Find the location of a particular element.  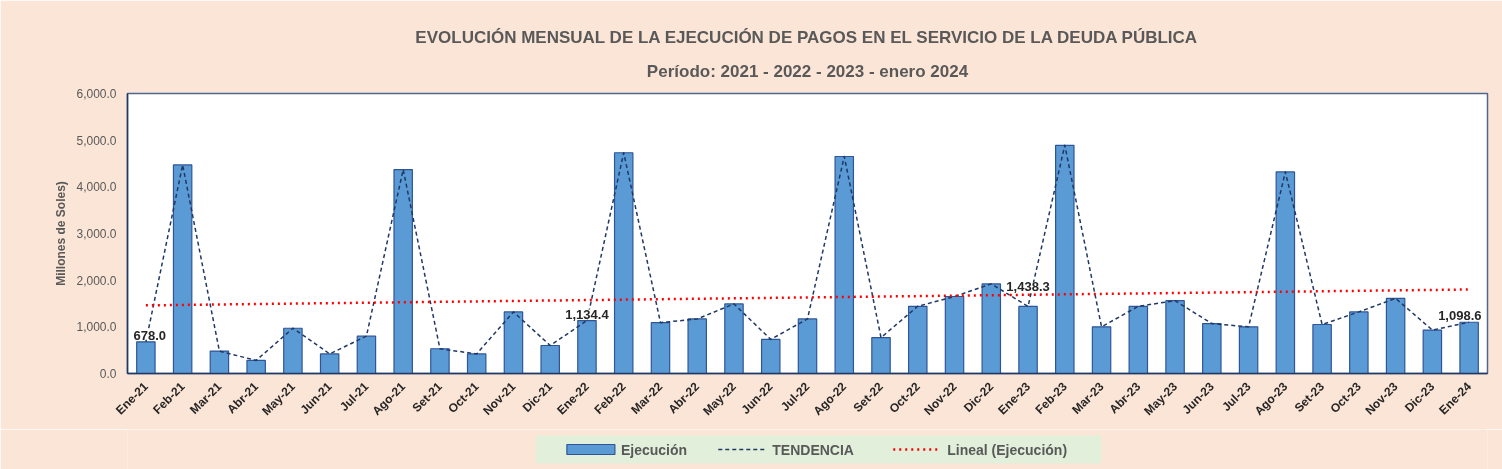

y-tick-label: 4,000.0 is located at coordinates (96, 187).